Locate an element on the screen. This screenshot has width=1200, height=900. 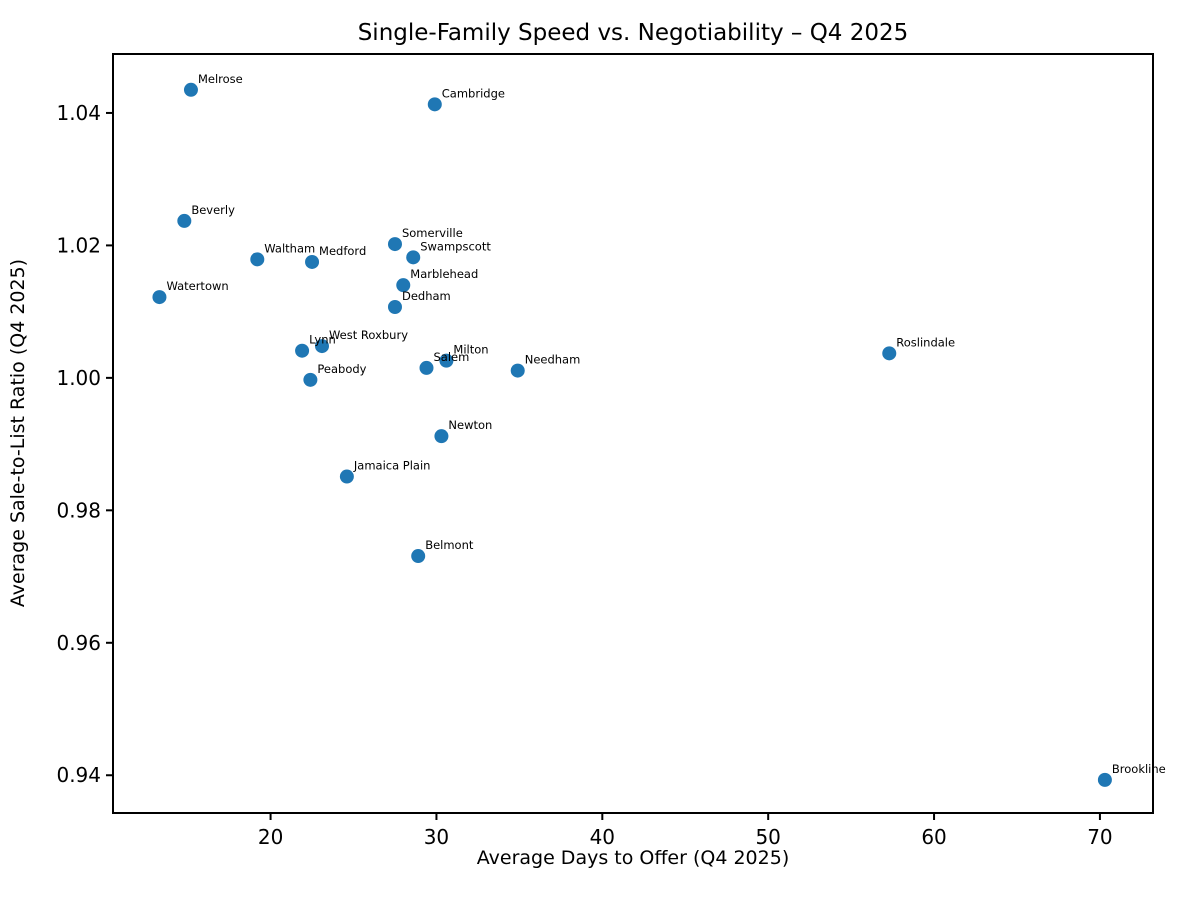
data-point-label: Lynn is located at coordinates (322, 340).